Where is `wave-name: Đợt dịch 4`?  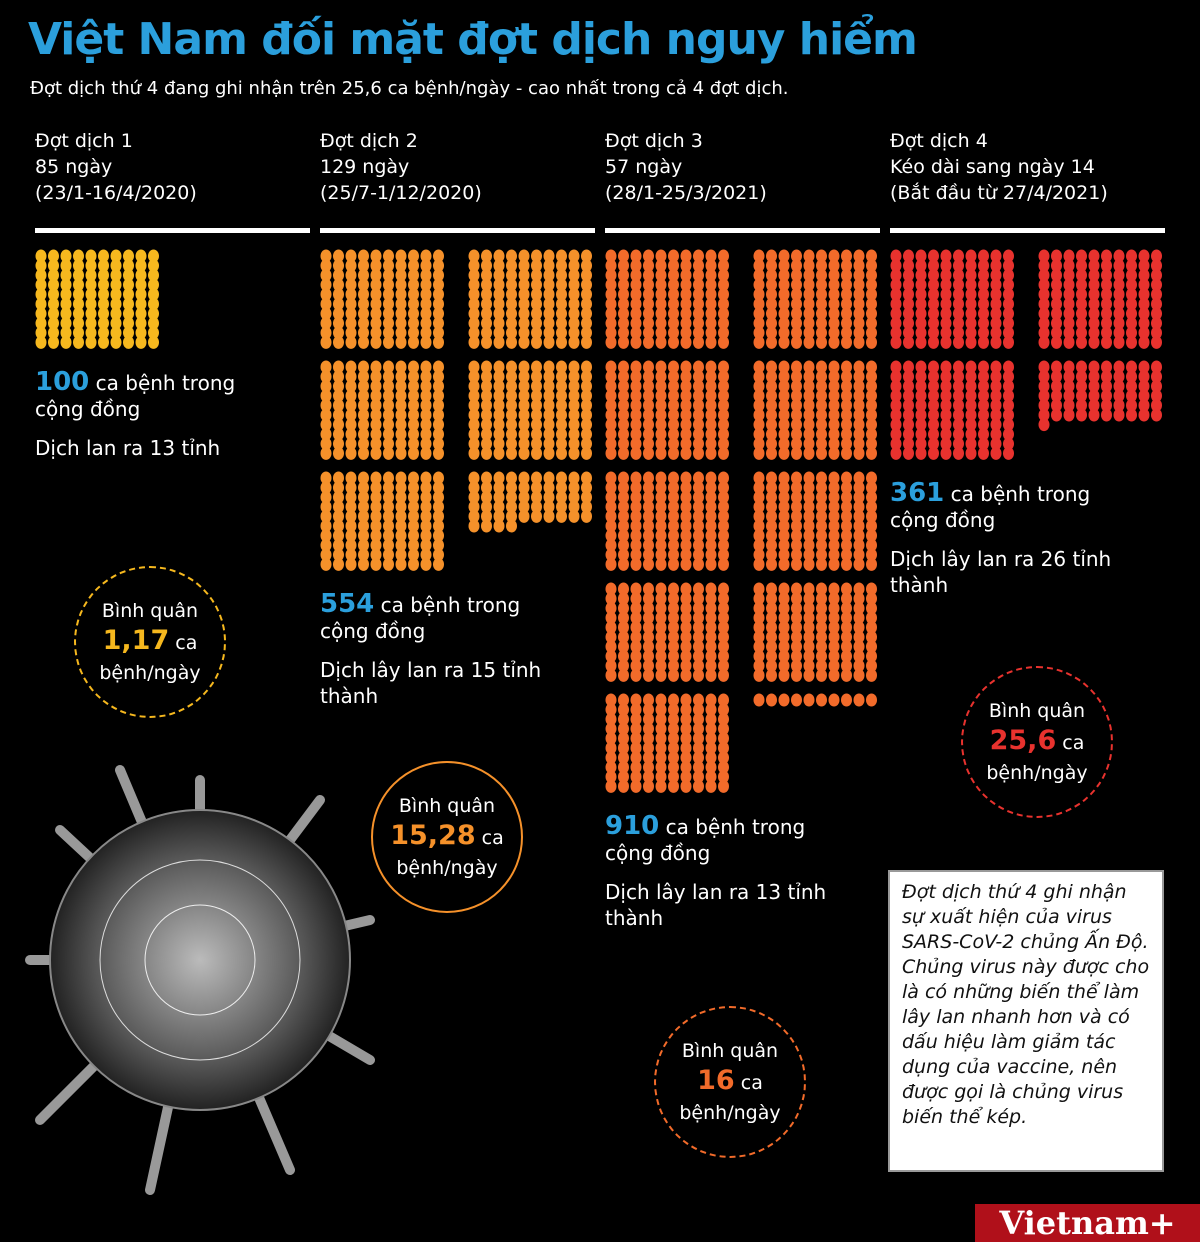 wave-name: Đợt dịch 4 is located at coordinates (939, 141).